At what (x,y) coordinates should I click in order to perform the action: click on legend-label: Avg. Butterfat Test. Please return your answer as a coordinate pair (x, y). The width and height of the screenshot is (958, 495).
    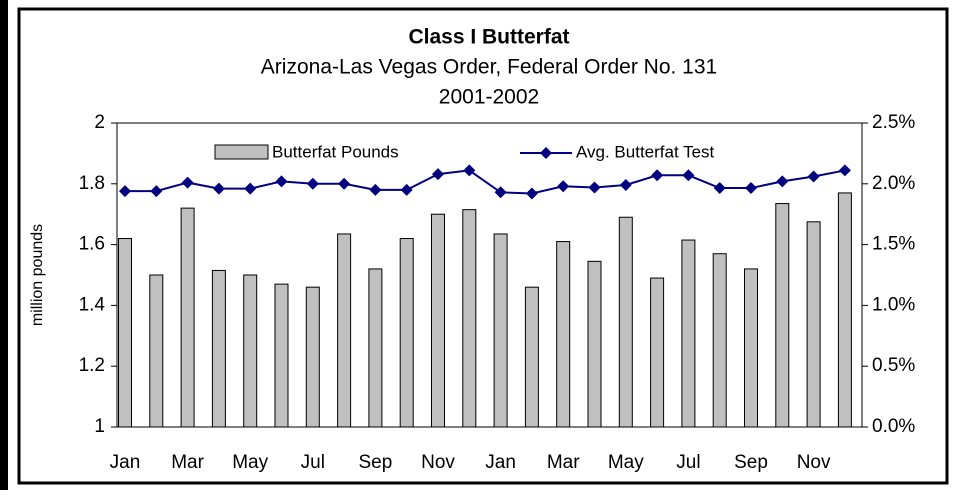
    Looking at the image, I should click on (645, 151).